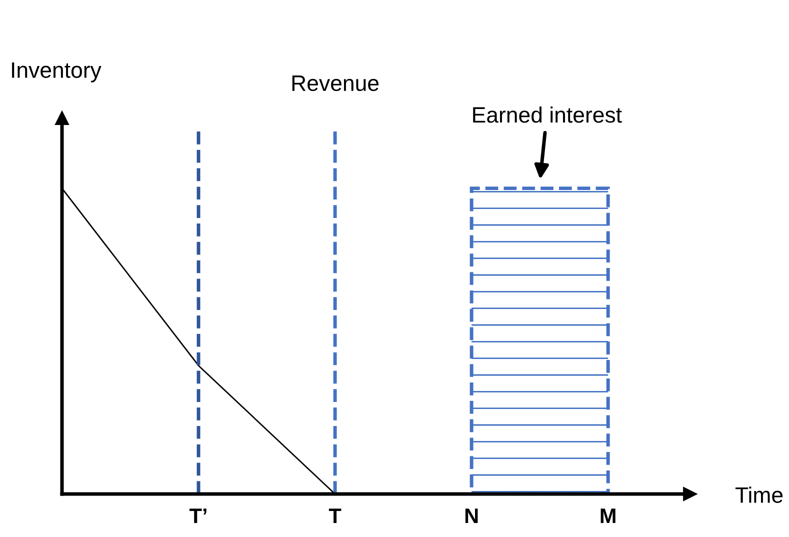 The height and width of the screenshot is (537, 789). Describe the element at coordinates (335, 84) in the screenshot. I see `ref-line-label: Revenue` at that location.